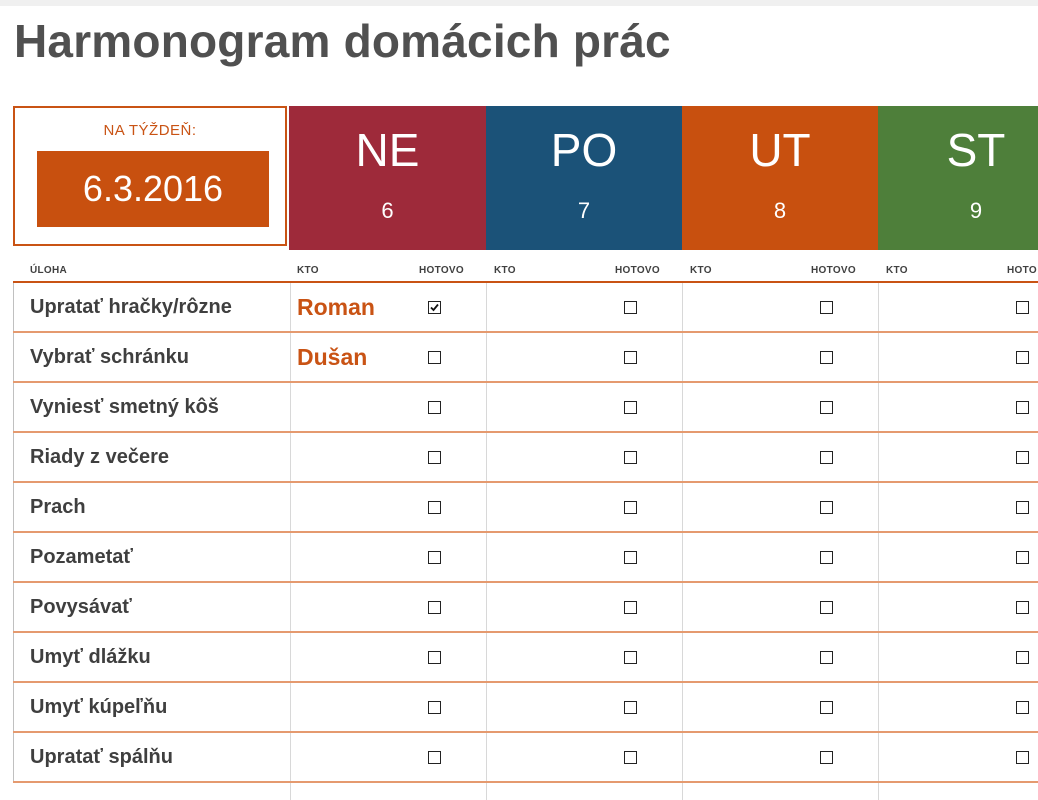  Describe the element at coordinates (124, 406) in the screenshot. I see `task-name: Vyniesť smetný kôš` at that location.